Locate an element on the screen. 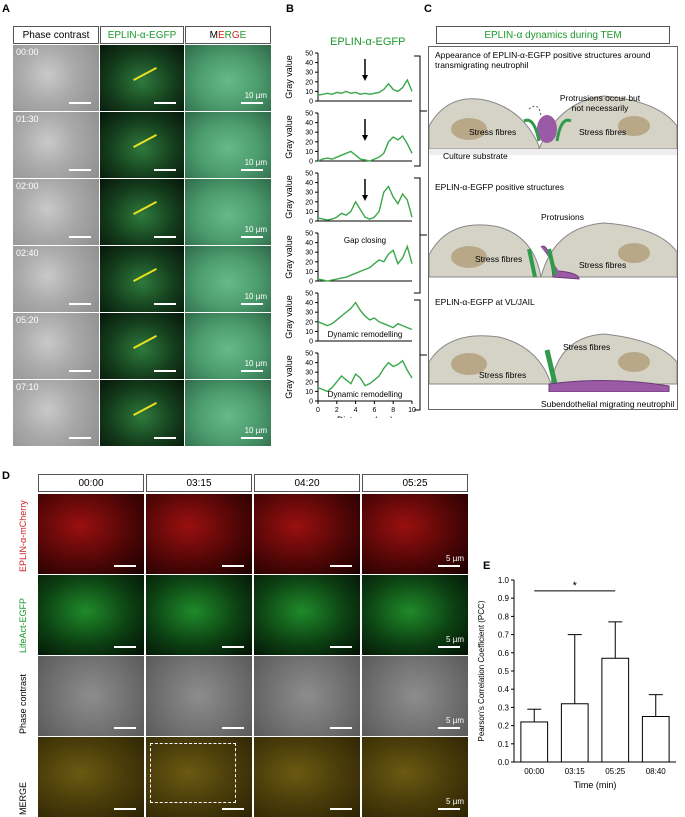 Image resolution: width=685 pixels, height=817 pixels. micrograph-d-r3-c0 is located at coordinates (91, 777).